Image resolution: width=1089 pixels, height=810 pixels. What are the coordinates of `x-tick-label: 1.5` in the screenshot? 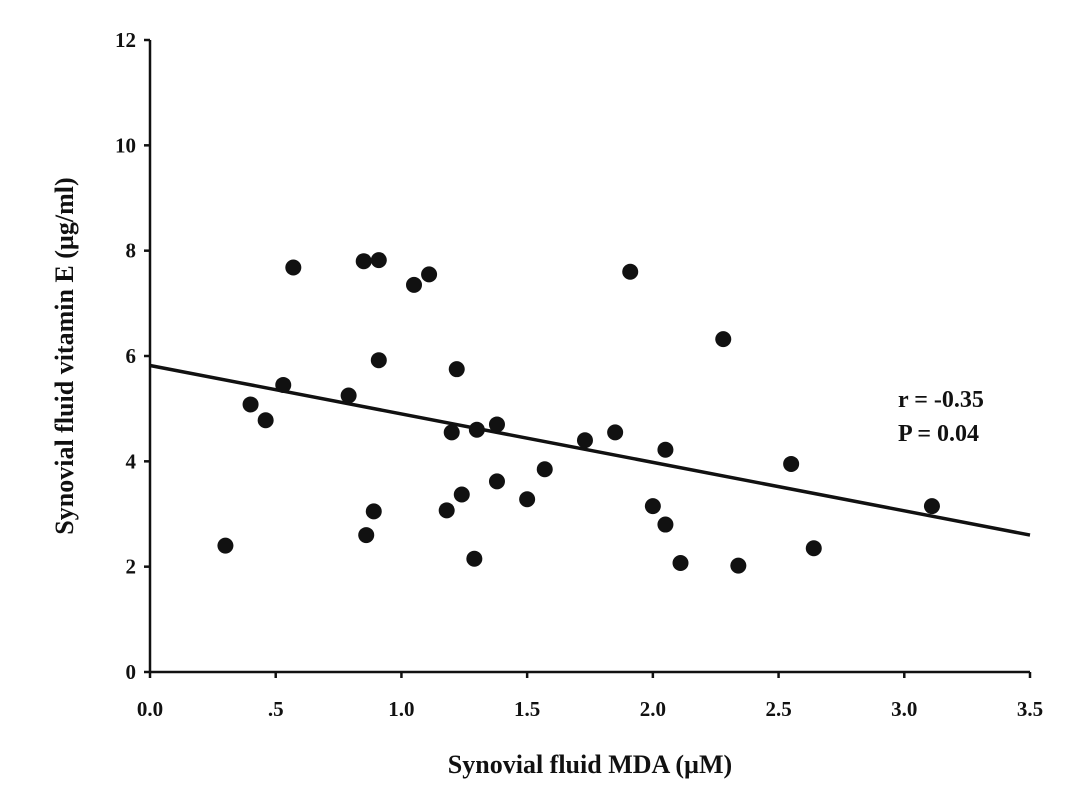 It's located at (527, 709).